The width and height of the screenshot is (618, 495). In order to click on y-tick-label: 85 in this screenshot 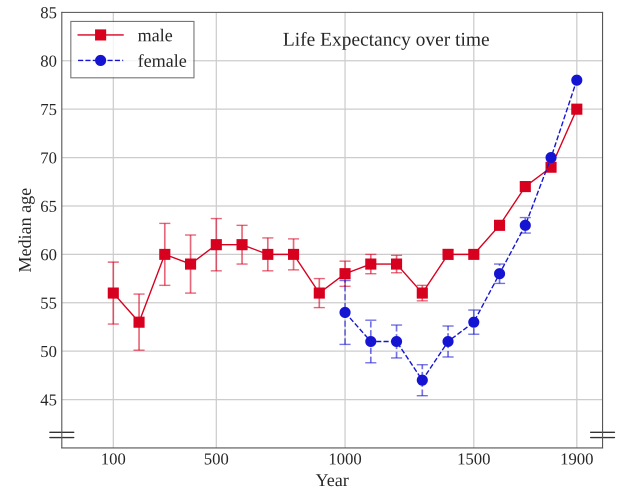, I will do `click(48, 12)`.